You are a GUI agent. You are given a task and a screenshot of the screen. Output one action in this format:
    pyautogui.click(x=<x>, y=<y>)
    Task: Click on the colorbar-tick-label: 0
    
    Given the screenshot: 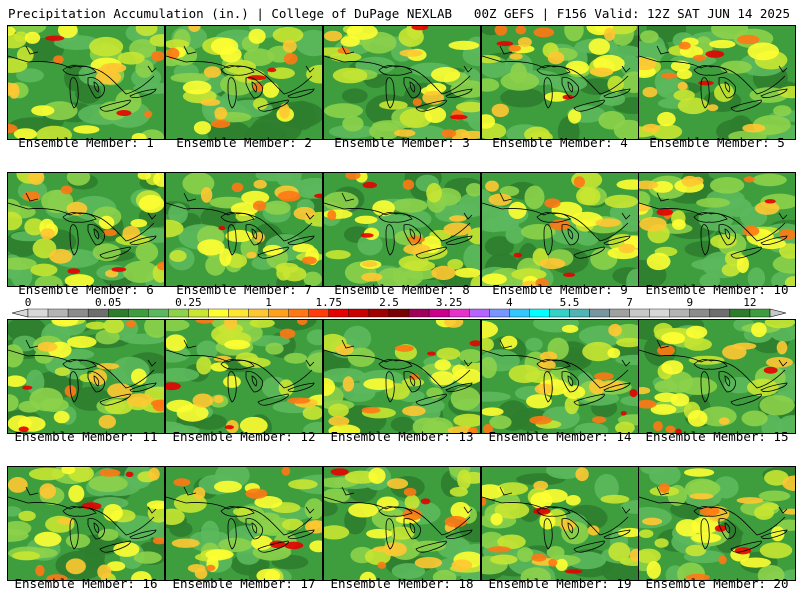 What is the action you would take?
    pyautogui.click(x=28, y=302)
    